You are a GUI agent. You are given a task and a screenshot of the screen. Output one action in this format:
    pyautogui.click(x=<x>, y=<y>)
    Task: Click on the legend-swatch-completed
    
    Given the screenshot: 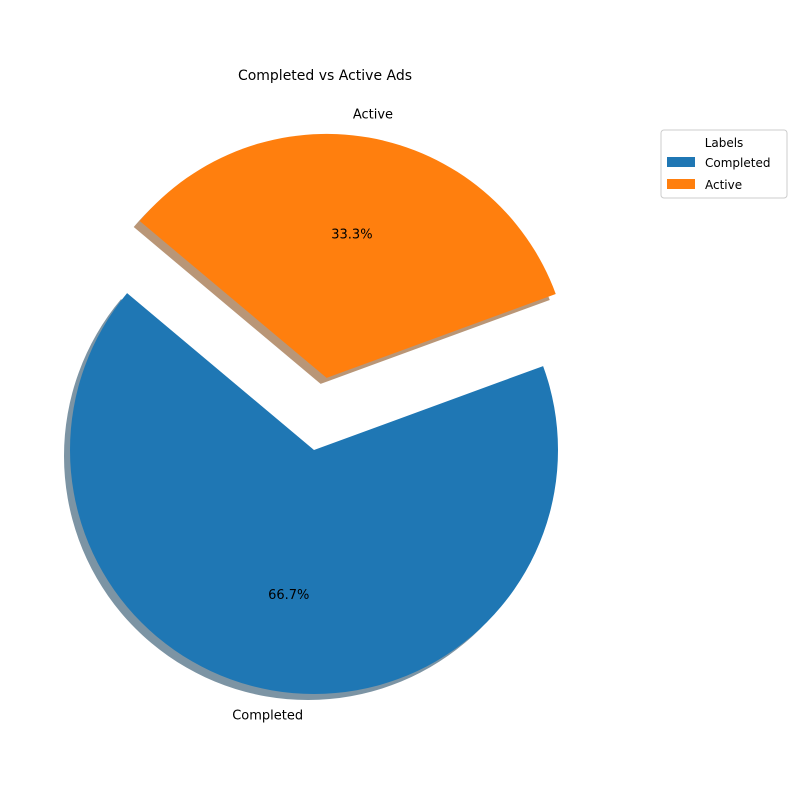 What is the action you would take?
    pyautogui.click(x=681, y=162)
    